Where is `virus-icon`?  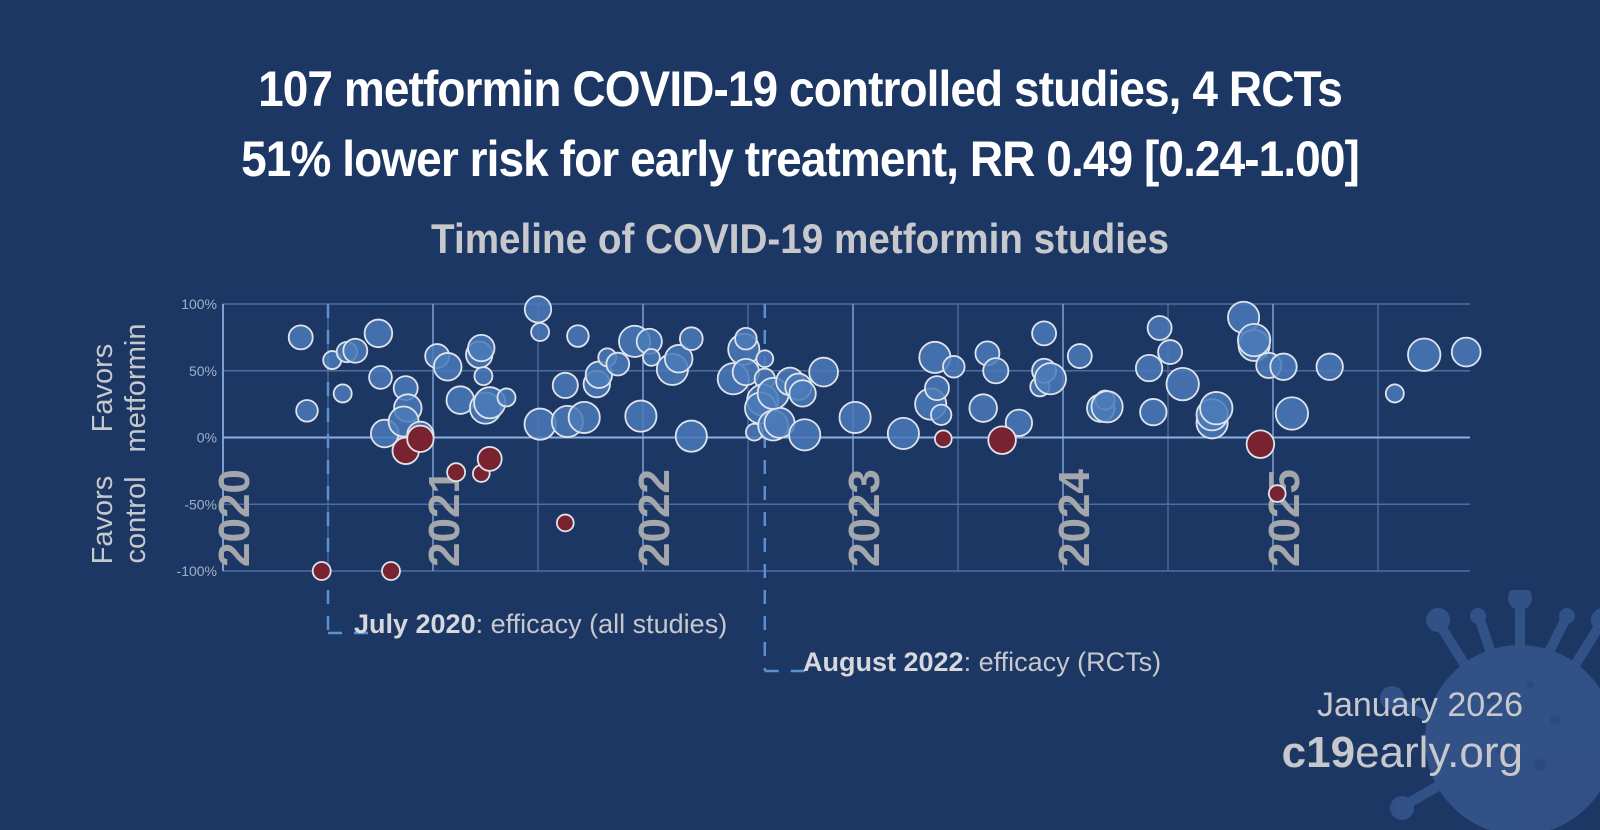
virus-icon is located at coordinates (1490, 710).